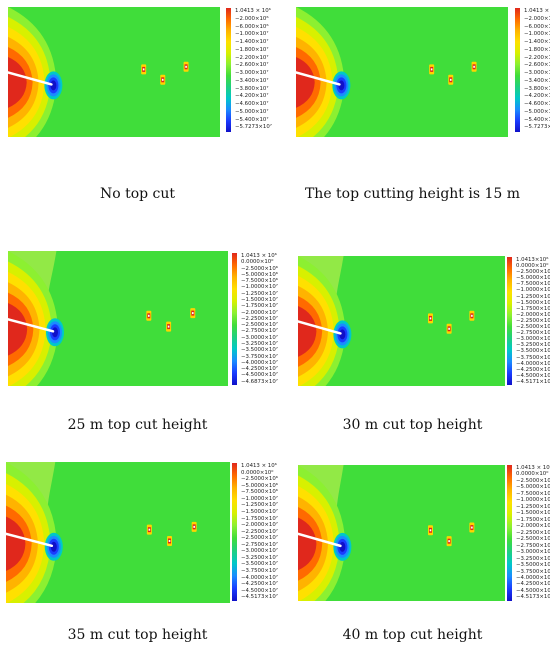  What do you see at coordinates (55, 332) in the screenshot?
I see `stress-concentration` at bounding box center [55, 332].